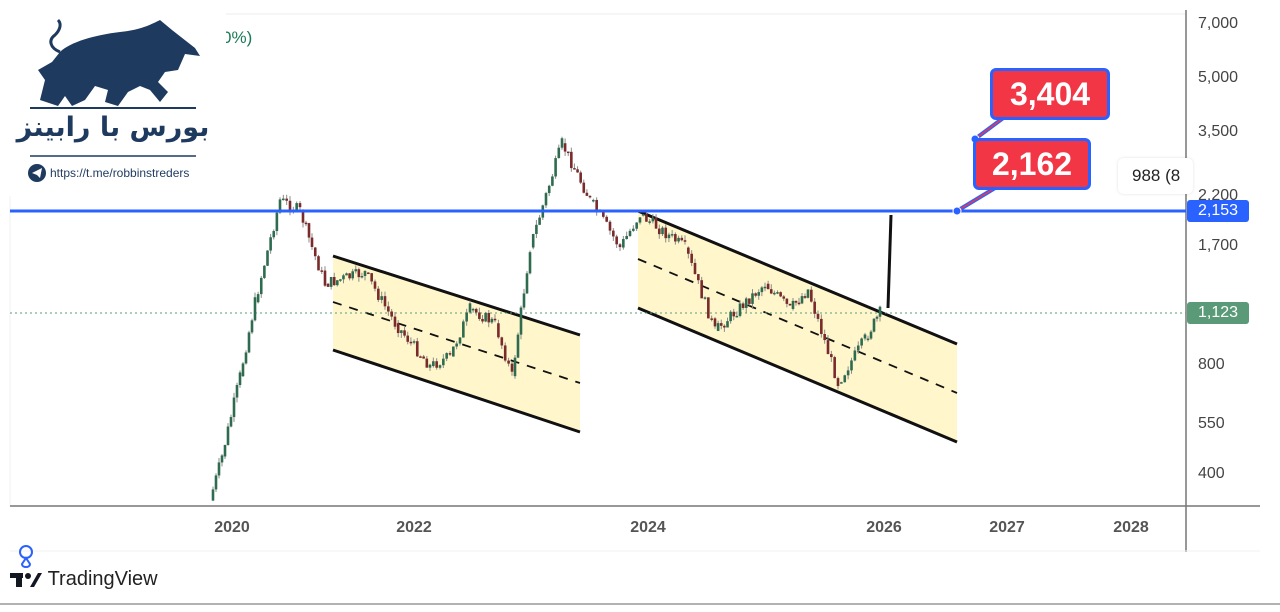  I want to click on bull-logo-icon, so click(114, 100).